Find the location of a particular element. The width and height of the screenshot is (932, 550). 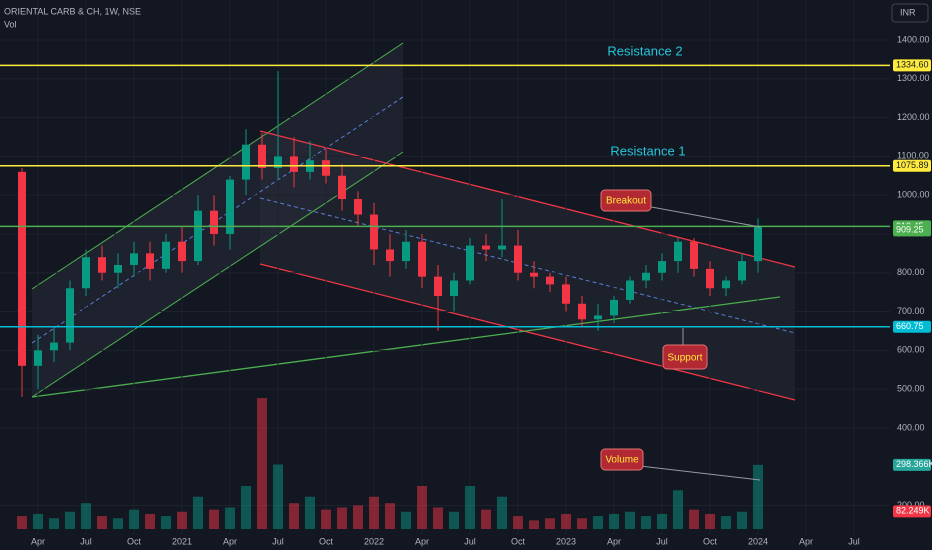

volume-title: Vol is located at coordinates (10, 24).